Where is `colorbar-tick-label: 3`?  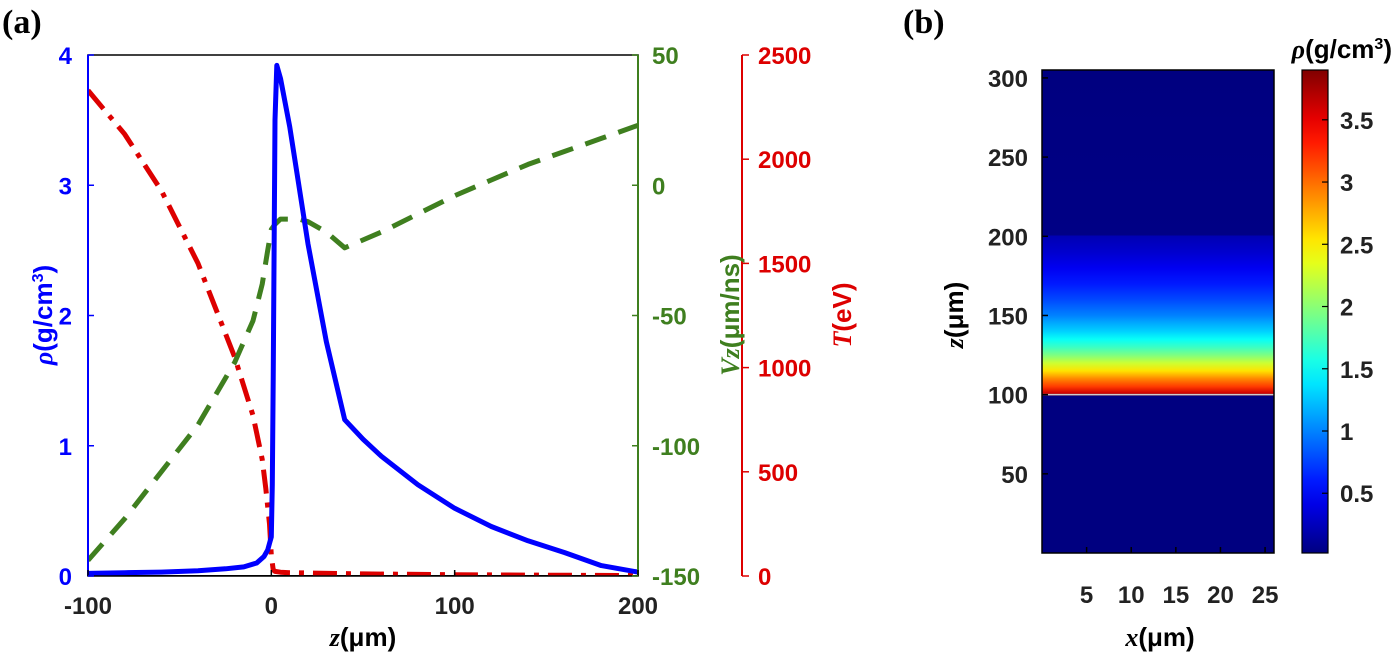
colorbar-tick-label: 3 is located at coordinates (1346, 183).